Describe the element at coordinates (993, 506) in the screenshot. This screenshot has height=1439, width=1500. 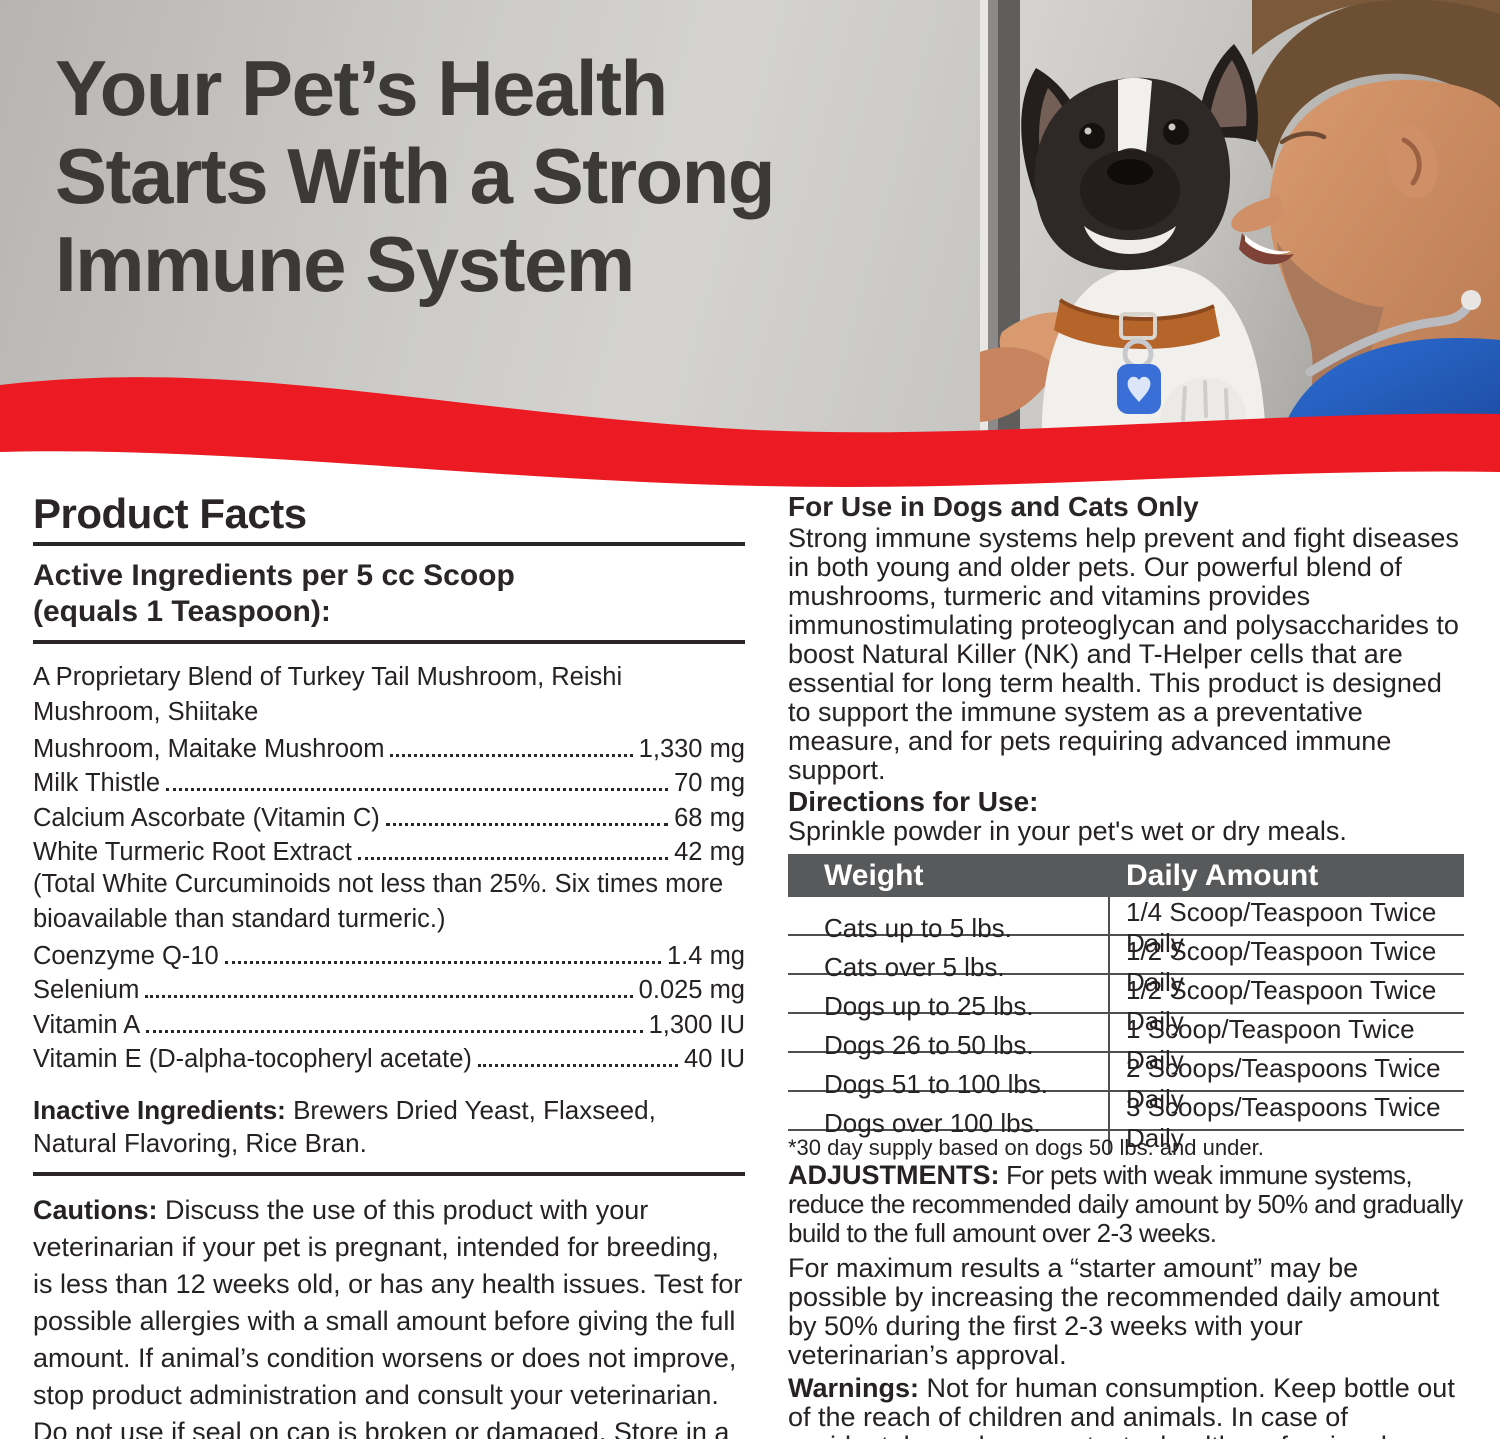
I see `for-use-heading: For Use in Dogs and Cats Only` at that location.